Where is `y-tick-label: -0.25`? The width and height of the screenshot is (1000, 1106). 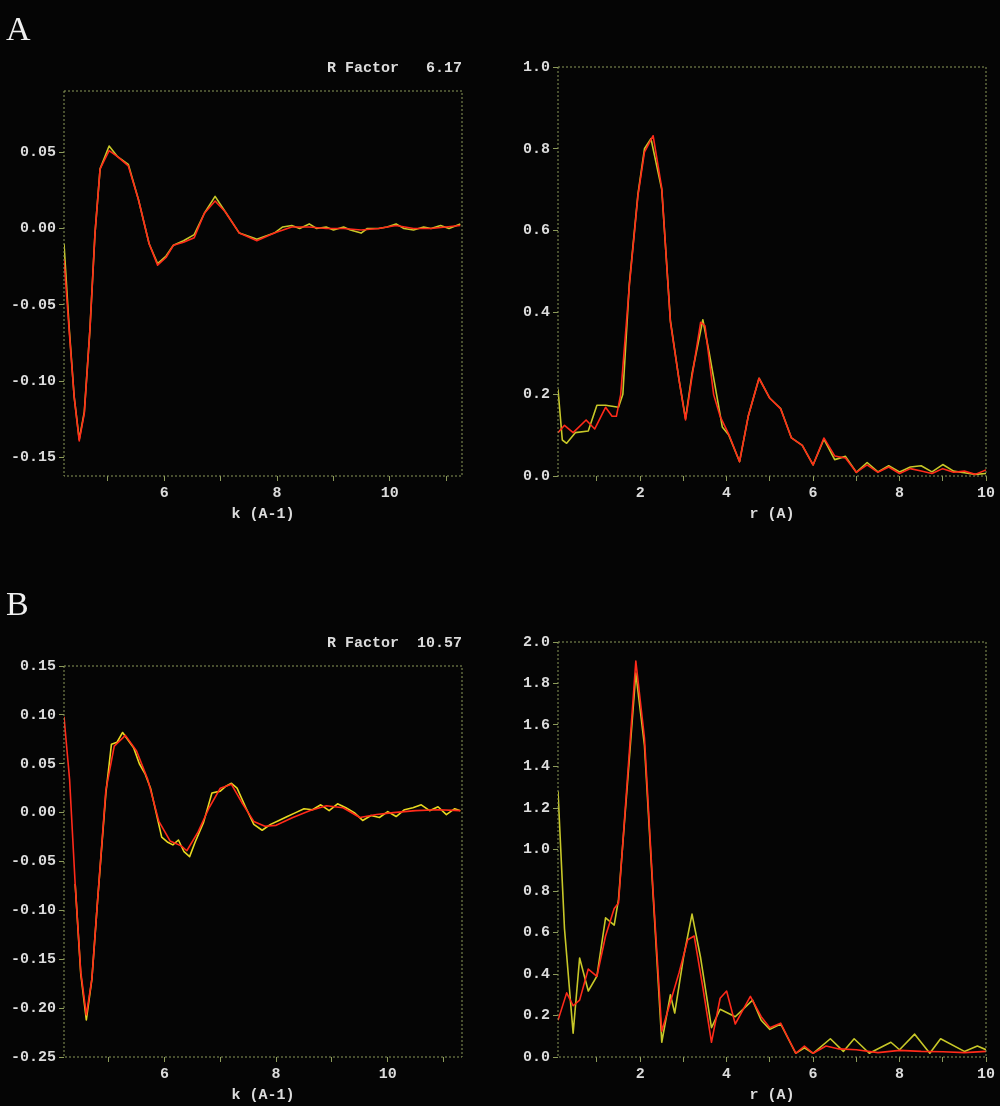
y-tick-label: -0.25 is located at coordinates (33, 1057).